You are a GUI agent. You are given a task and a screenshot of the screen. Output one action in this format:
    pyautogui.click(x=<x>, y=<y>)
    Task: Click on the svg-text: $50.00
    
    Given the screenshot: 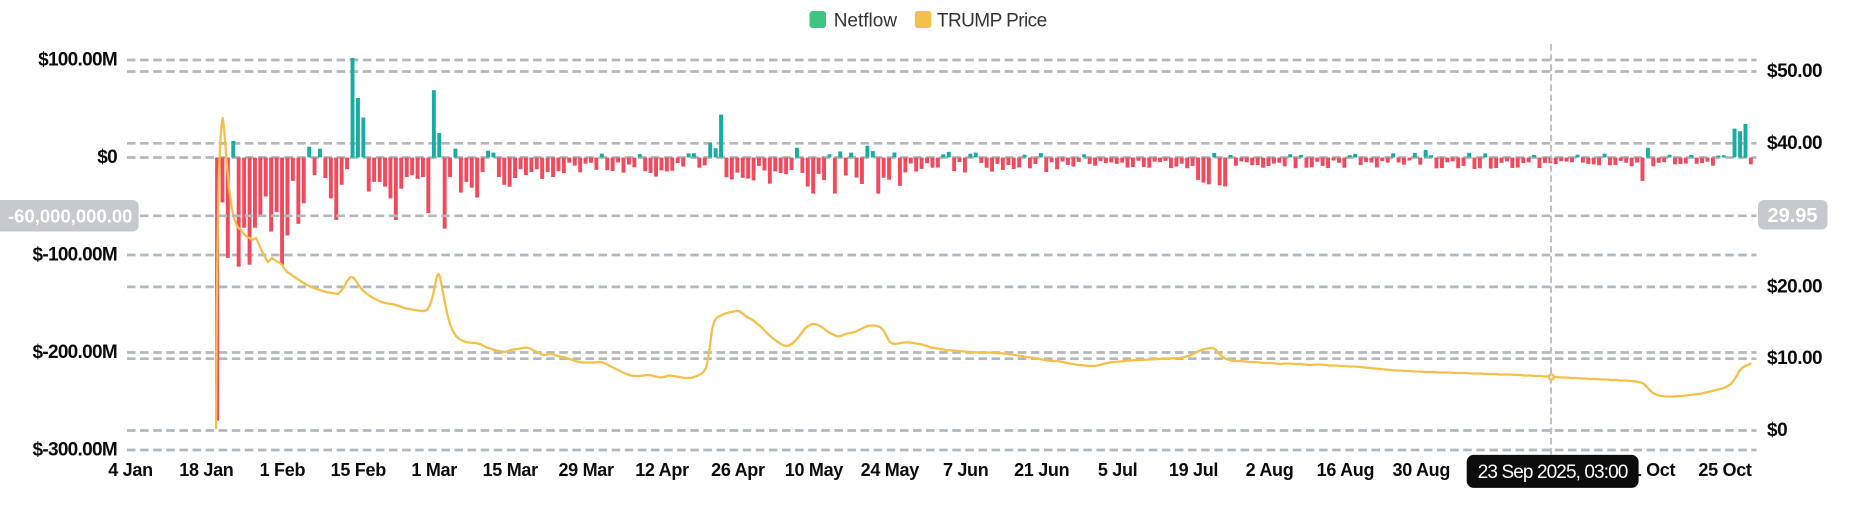 What is the action you would take?
    pyautogui.click(x=1794, y=71)
    